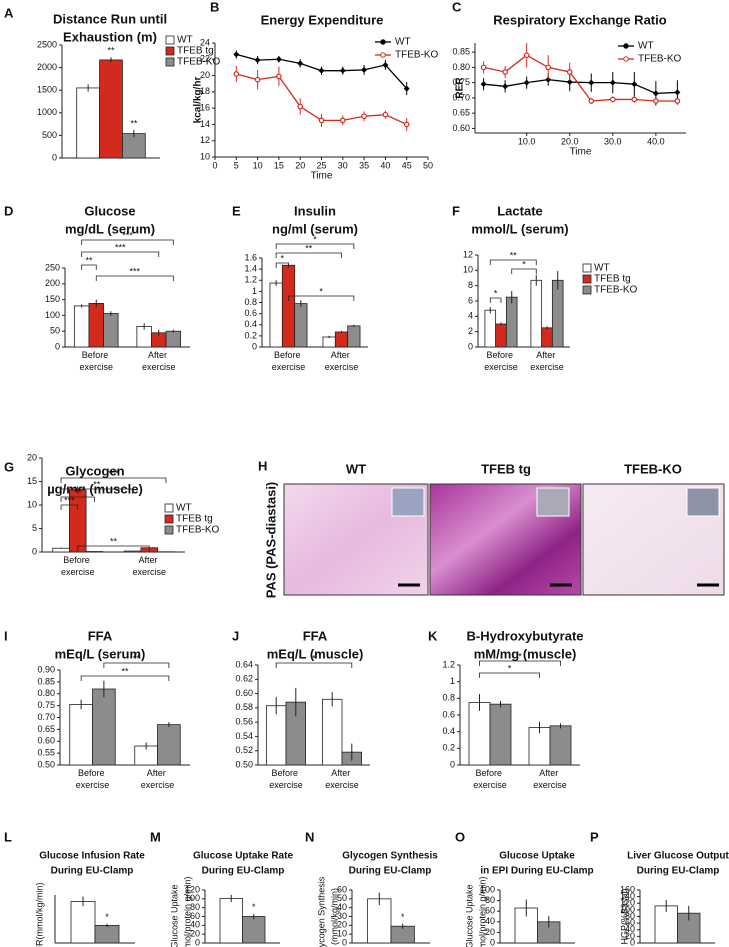 Image resolution: width=729 pixels, height=947 pixels. I want to click on image-ylabel: PAS (PAS-diastasi), so click(270, 540).